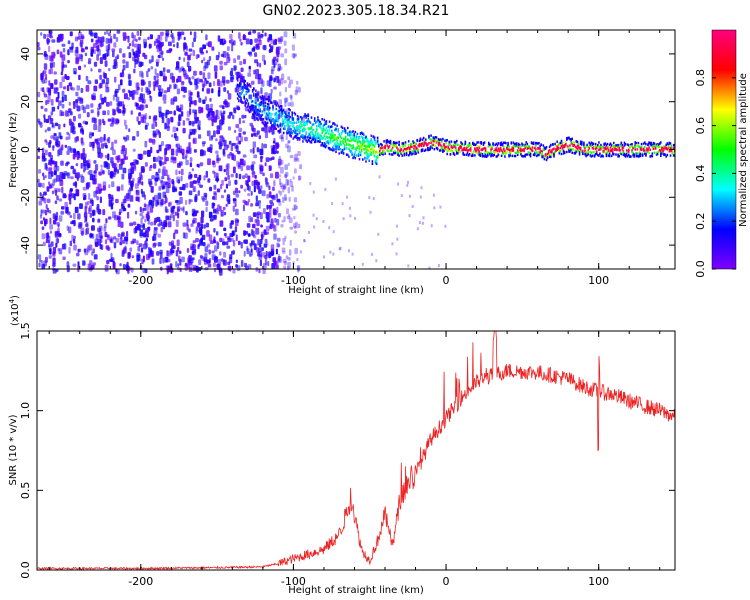  Describe the element at coordinates (25, 149) in the screenshot. I see `spectrogram-y-tick-label: 0` at that location.